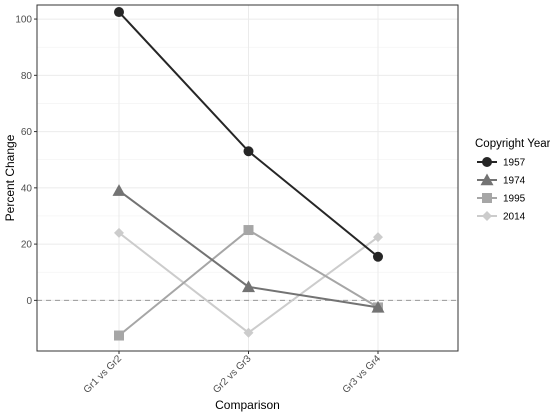 The image size is (550, 415). I want to click on legend-item-1995: 1995, so click(501, 199).